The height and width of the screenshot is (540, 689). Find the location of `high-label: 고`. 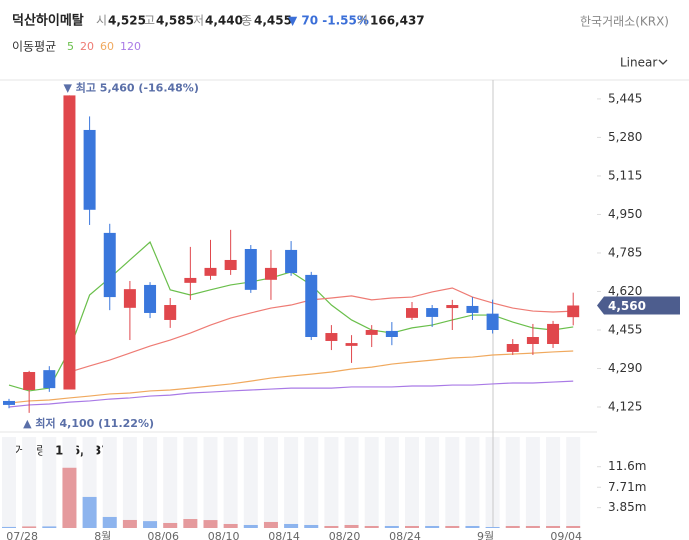

high-label: 고 is located at coordinates (149, 21).